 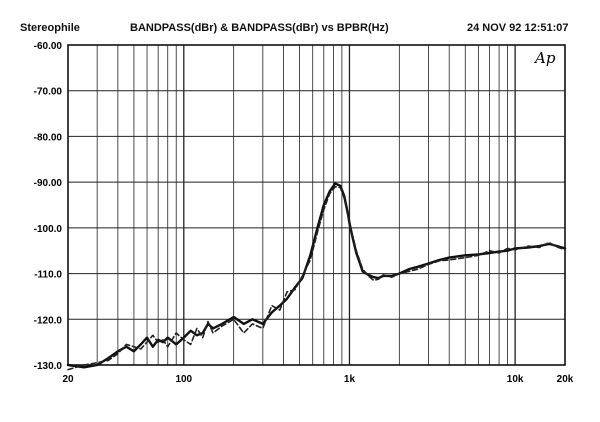 What do you see at coordinates (50, 28) in the screenshot?
I see `brand-label: Stereophile` at bounding box center [50, 28].